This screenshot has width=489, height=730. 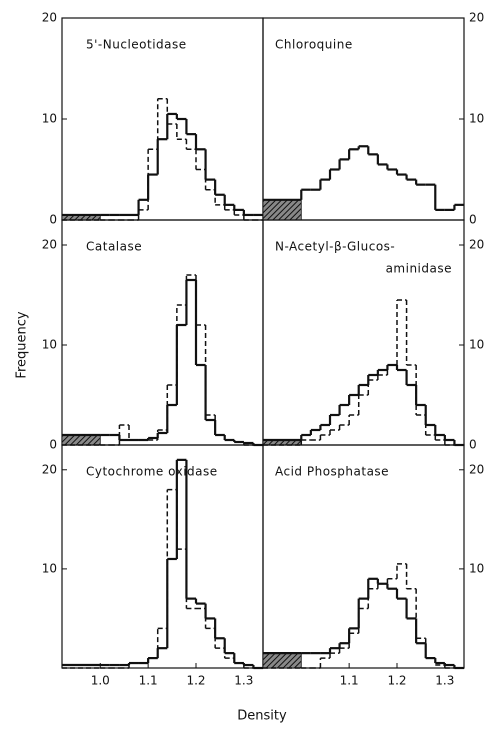 What do you see at coordinates (262, 716) in the screenshot?
I see `x-axis-label: Density` at bounding box center [262, 716].